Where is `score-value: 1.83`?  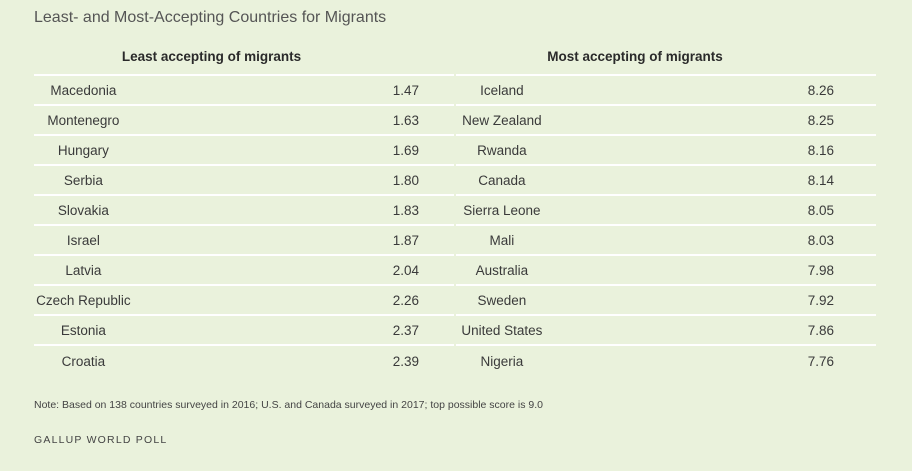
score-value: 1.83 is located at coordinates (405, 210).